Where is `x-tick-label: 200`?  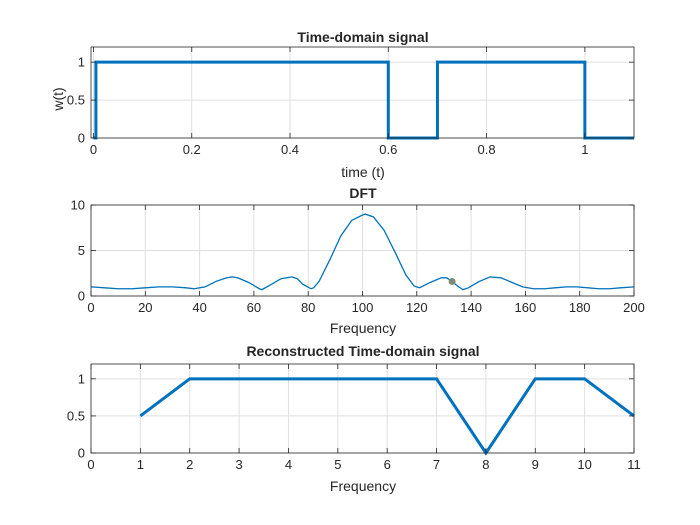 x-tick-label: 200 is located at coordinates (634, 307).